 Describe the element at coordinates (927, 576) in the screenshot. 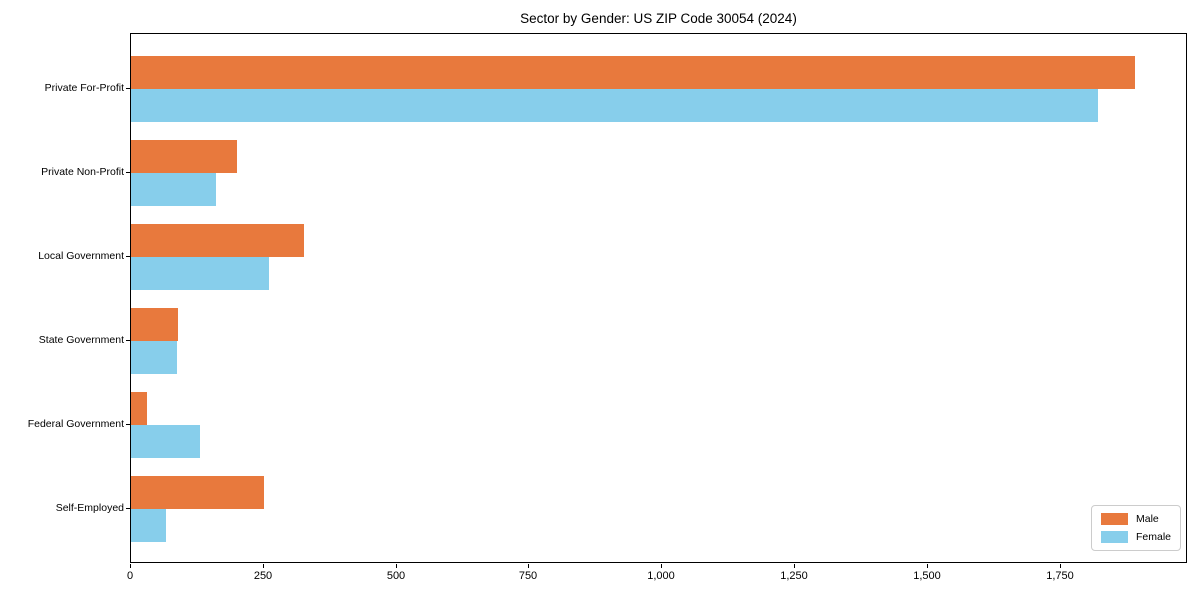

I see `x-tick-label-1500: 1,500` at that location.